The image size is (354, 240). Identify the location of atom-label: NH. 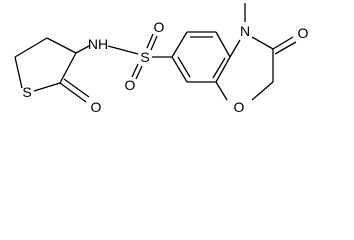
(98, 44).